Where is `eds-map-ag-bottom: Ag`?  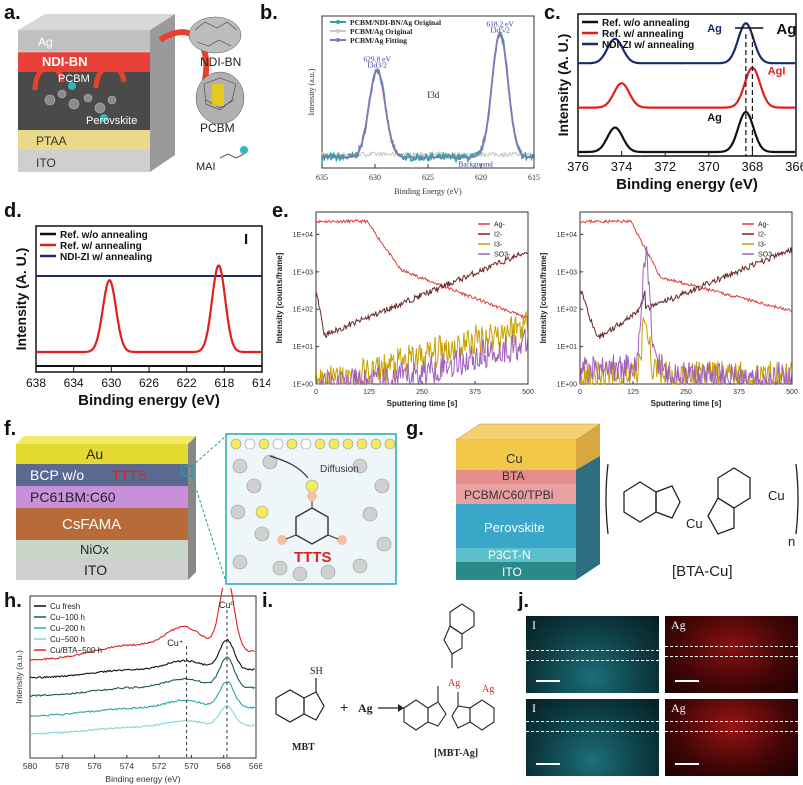 eds-map-ag-bottom: Ag is located at coordinates (731, 737).